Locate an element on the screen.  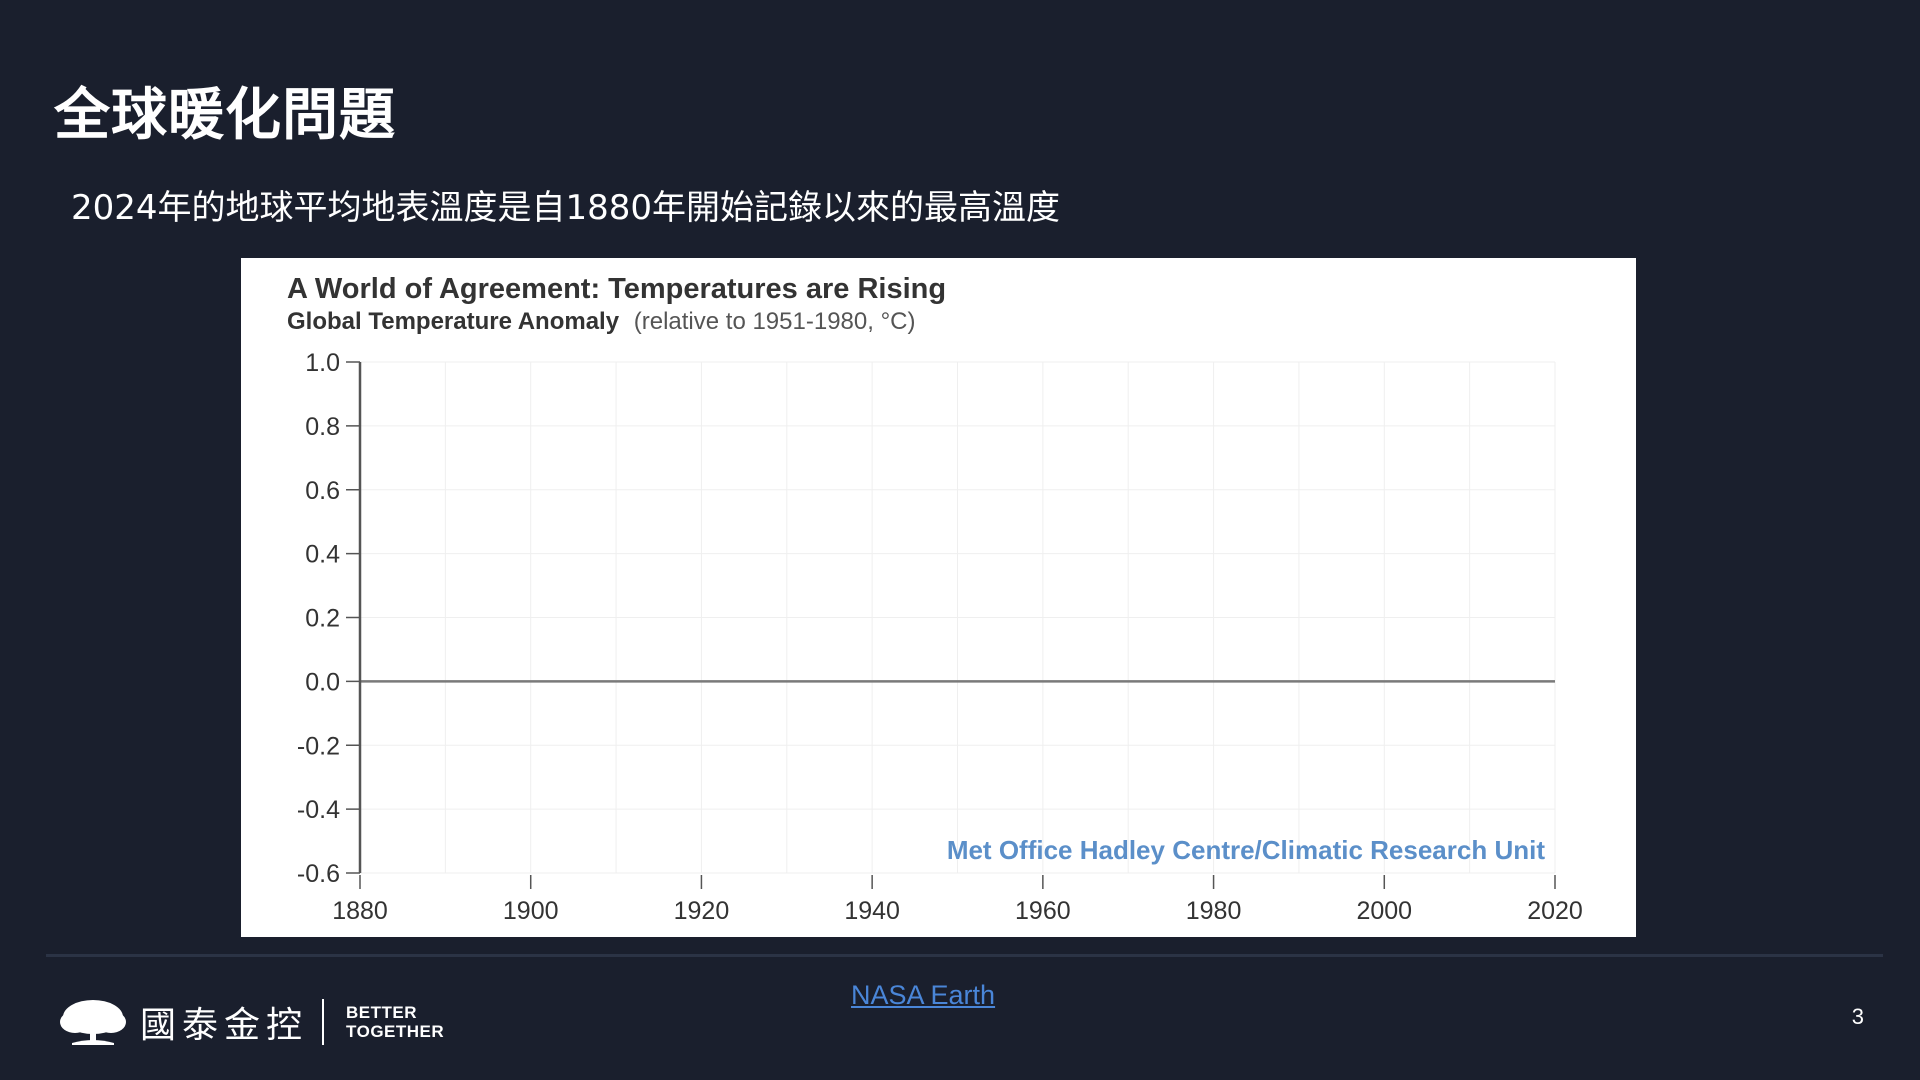
x-tick-label: 2000 is located at coordinates (1384, 911).